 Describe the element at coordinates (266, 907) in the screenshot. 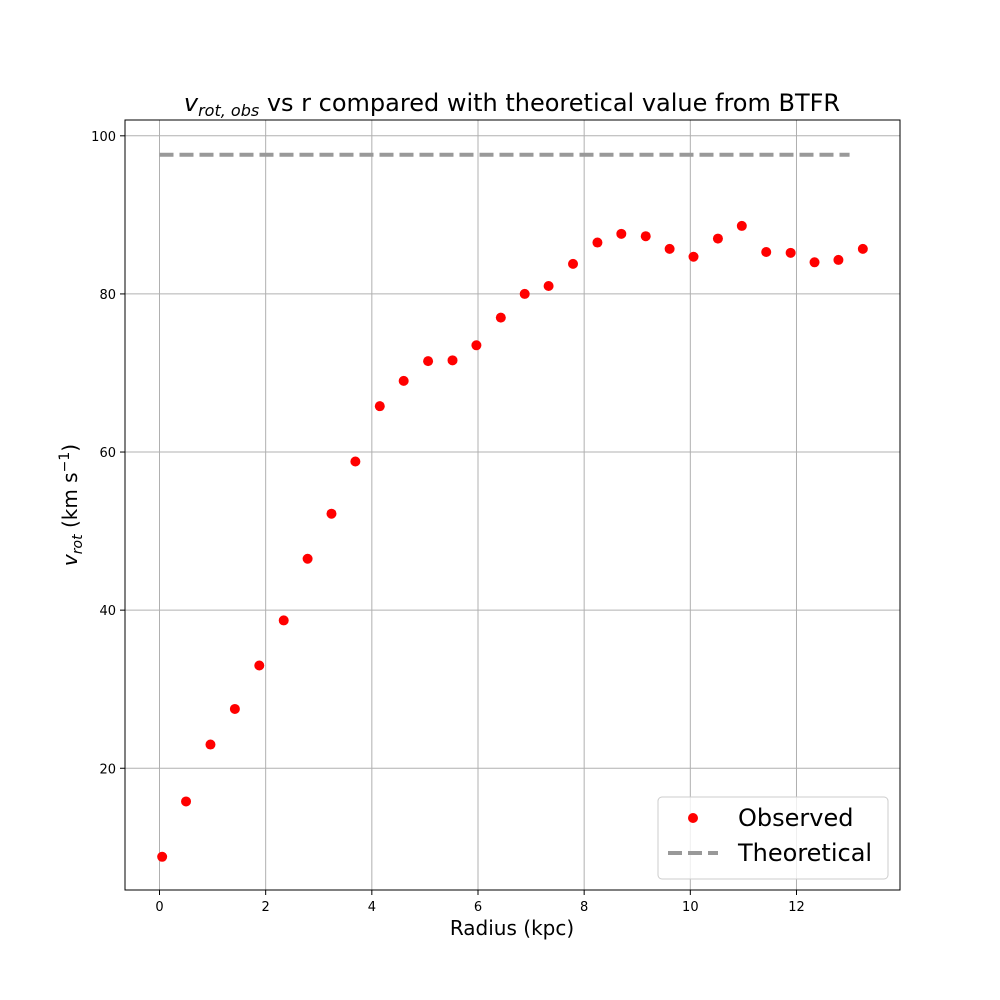

I see `x-tick-label: 2` at that location.